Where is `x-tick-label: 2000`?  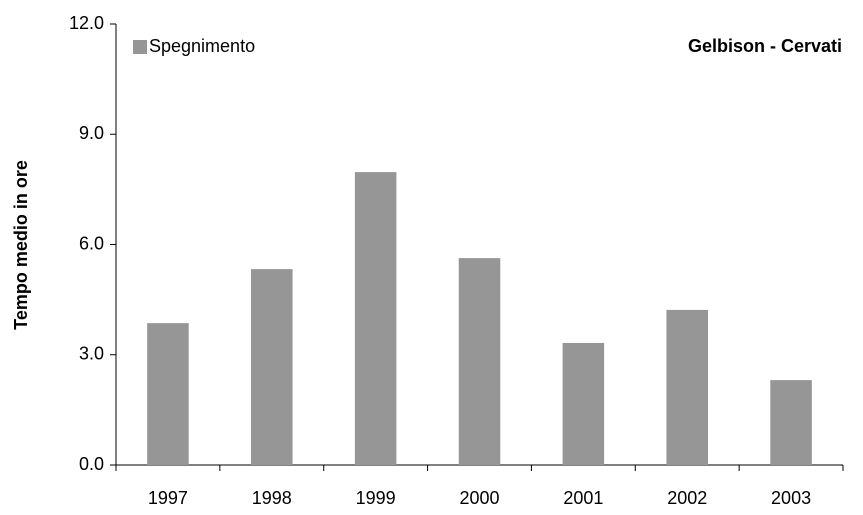 x-tick-label: 2000 is located at coordinates (479, 498).